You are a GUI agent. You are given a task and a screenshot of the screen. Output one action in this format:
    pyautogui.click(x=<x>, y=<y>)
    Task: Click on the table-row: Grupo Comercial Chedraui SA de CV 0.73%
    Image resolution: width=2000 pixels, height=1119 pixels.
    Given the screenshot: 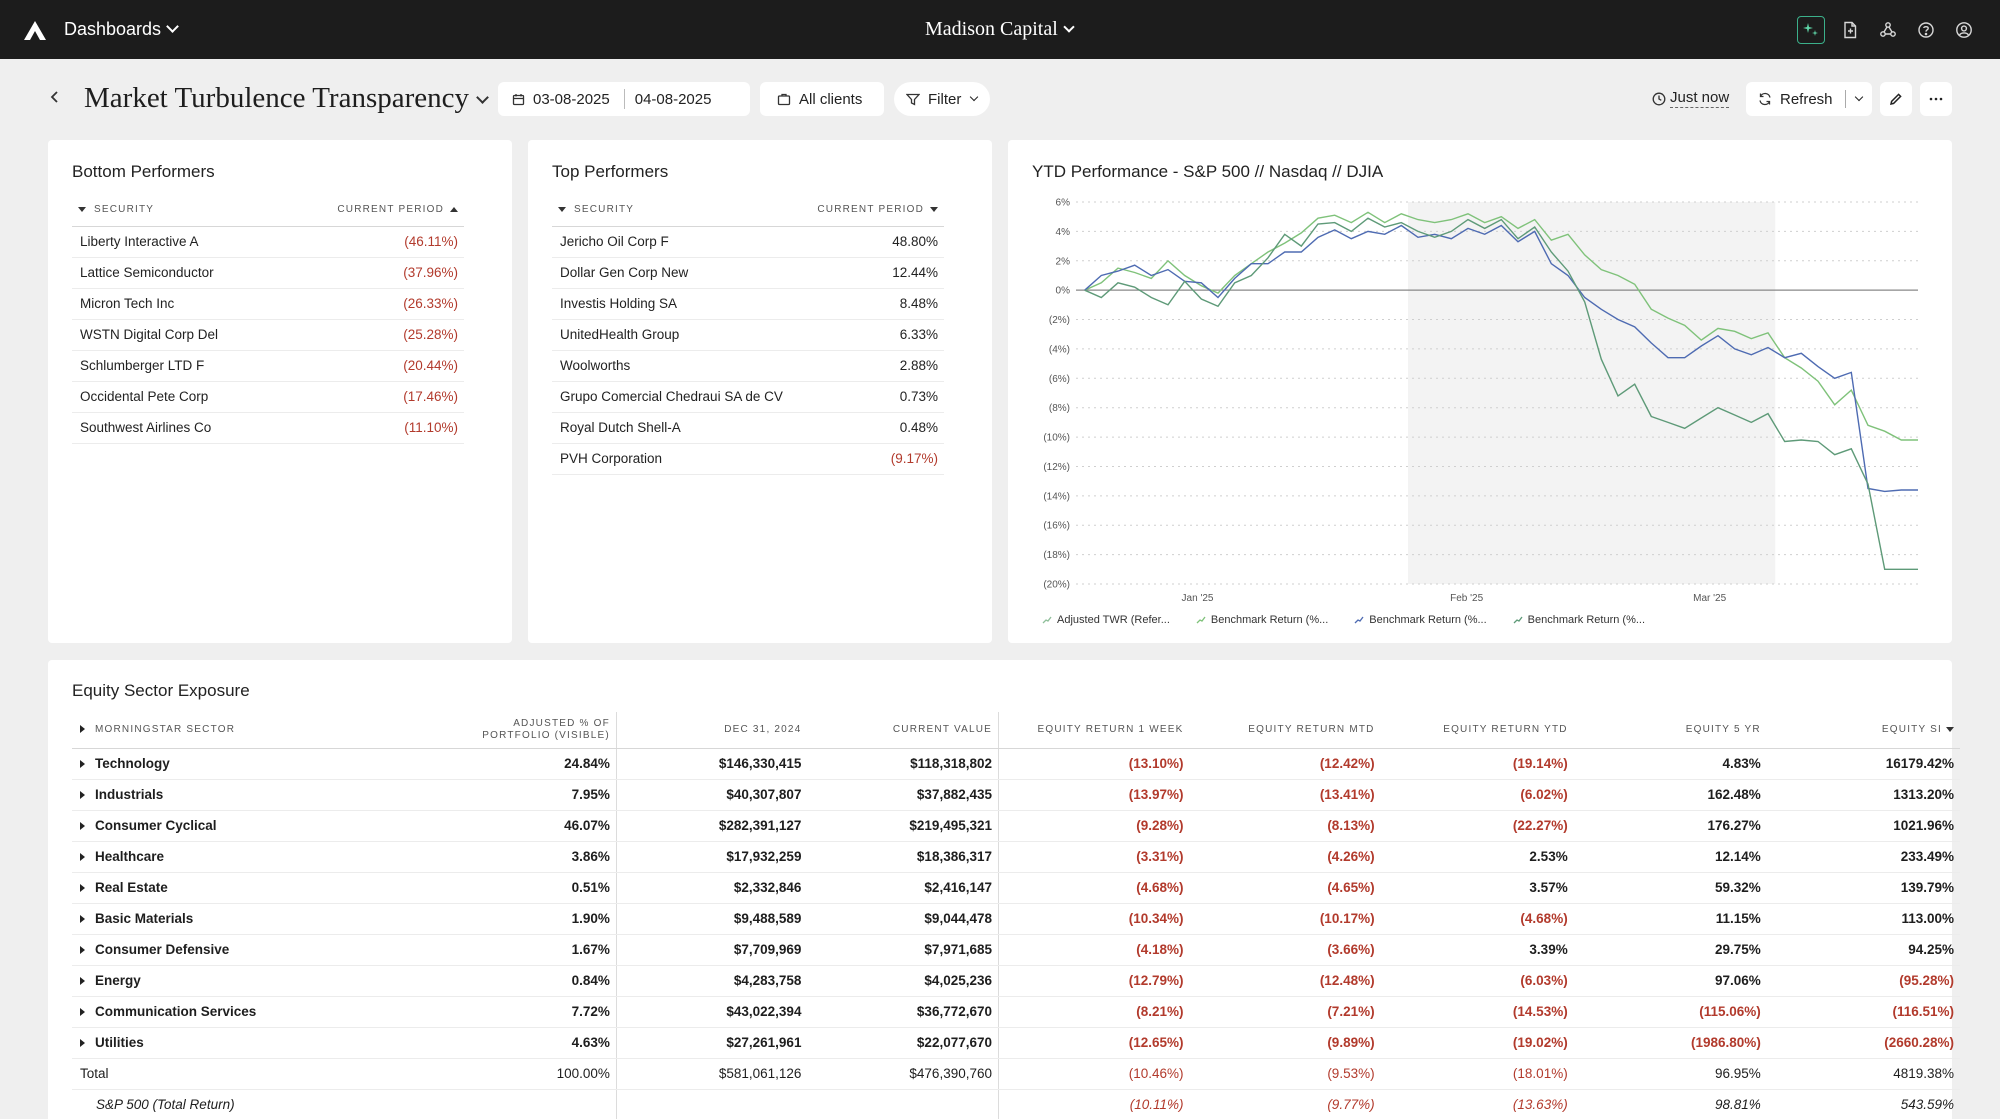 What is the action you would take?
    pyautogui.click(x=748, y=397)
    